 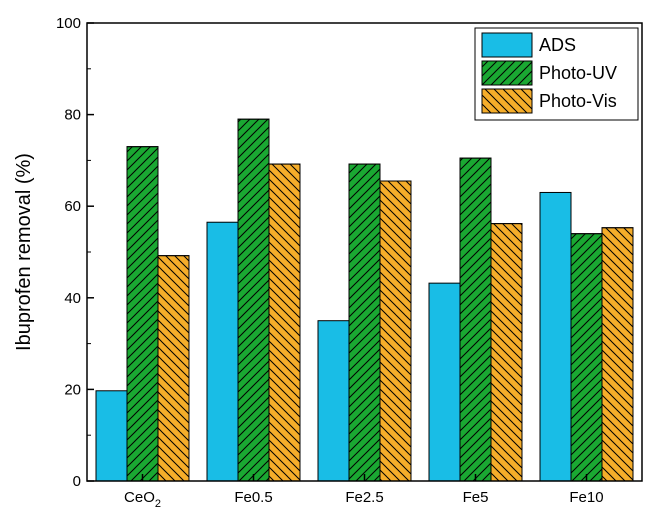 I want to click on y-tick-label: 0, so click(x=77, y=481).